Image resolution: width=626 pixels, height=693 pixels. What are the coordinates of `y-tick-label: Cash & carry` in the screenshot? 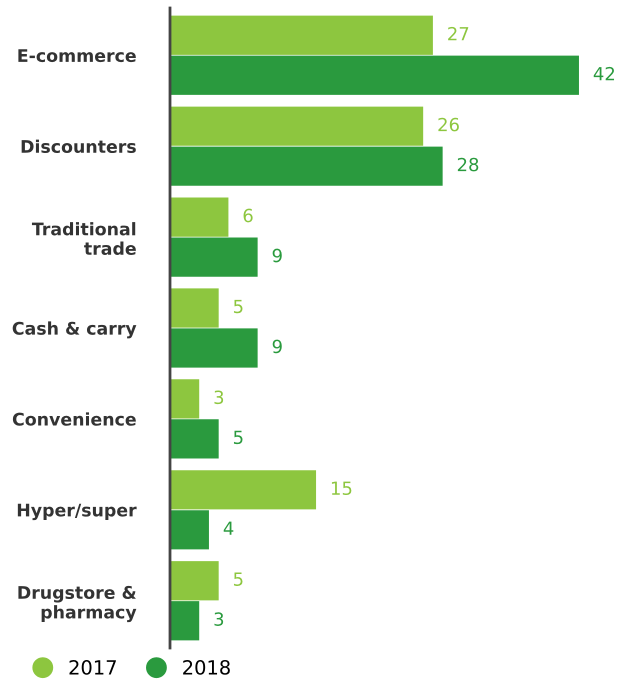 It's located at (74, 329).